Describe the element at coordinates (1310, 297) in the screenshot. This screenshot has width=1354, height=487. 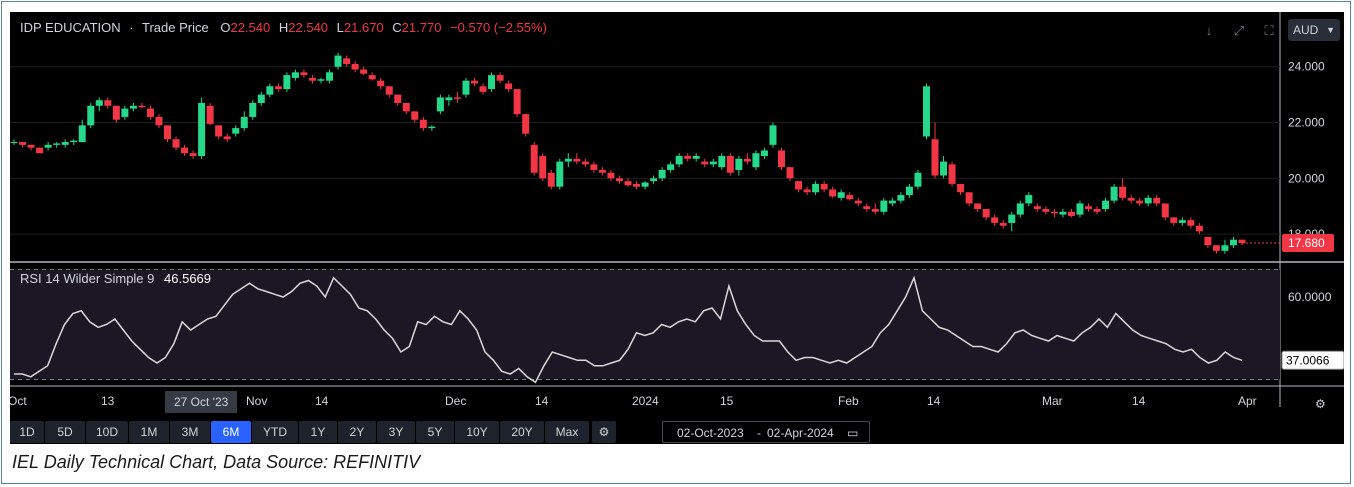
I see `rsi-tick-label: 60.0000` at that location.